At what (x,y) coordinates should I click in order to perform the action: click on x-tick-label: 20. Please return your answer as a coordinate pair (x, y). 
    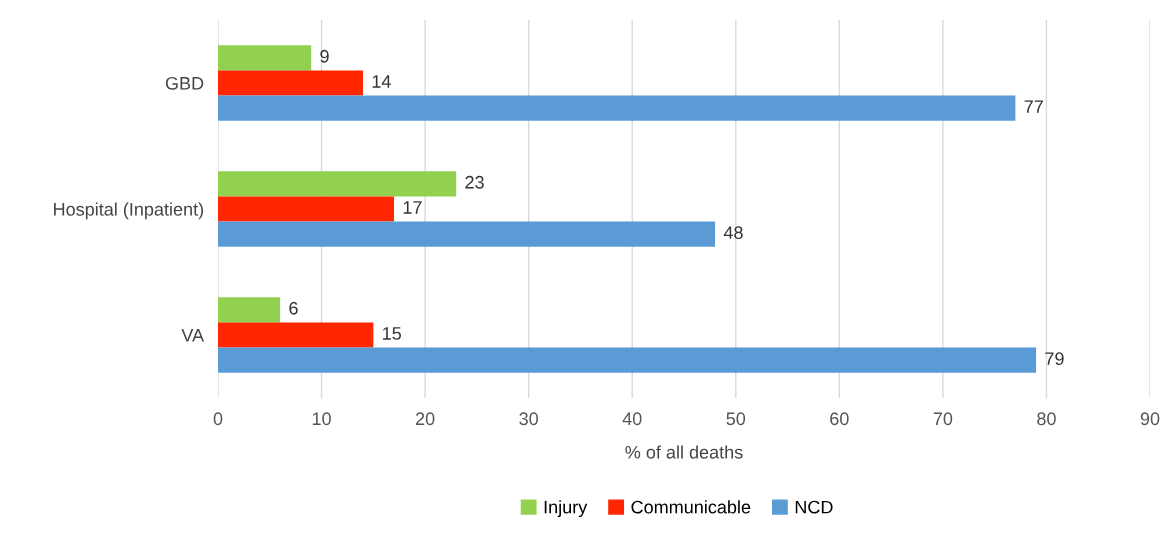
    Looking at the image, I should click on (425, 419).